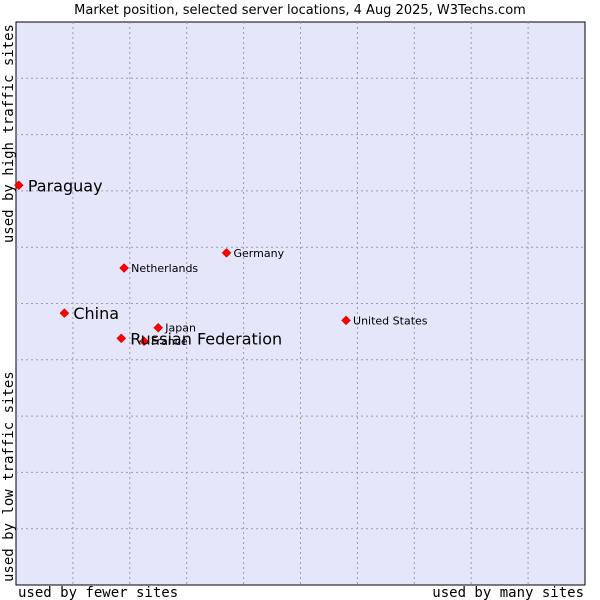 The image size is (600, 600). Describe the element at coordinates (18, 185) in the screenshot. I see `point-marker-paraguay` at that location.